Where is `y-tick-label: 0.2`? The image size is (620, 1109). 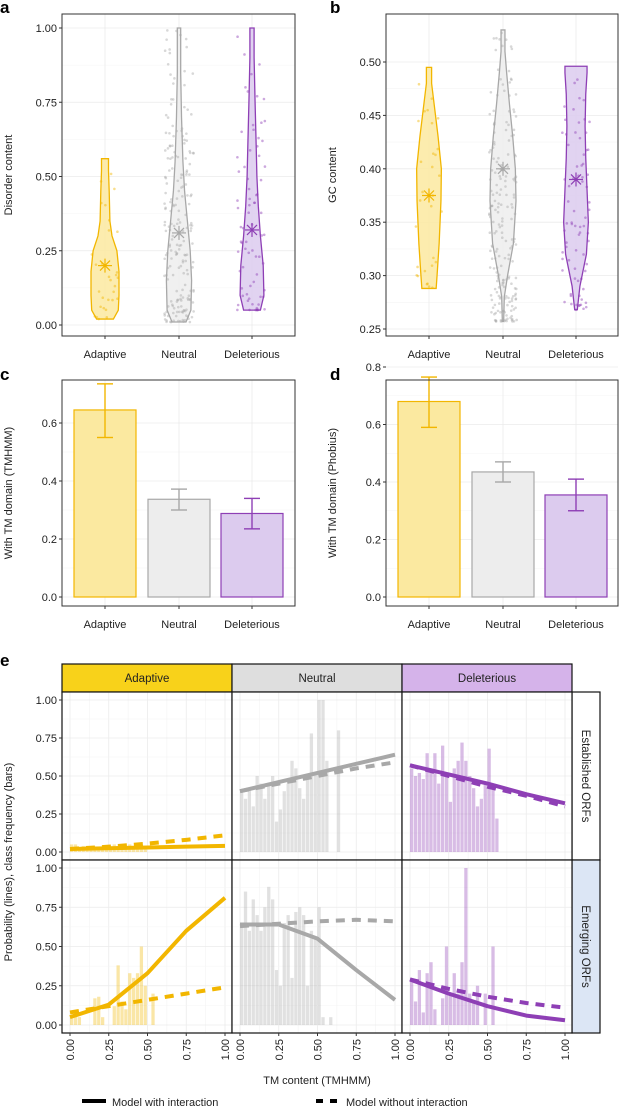 y-tick-label: 0.2 is located at coordinates (49, 540).